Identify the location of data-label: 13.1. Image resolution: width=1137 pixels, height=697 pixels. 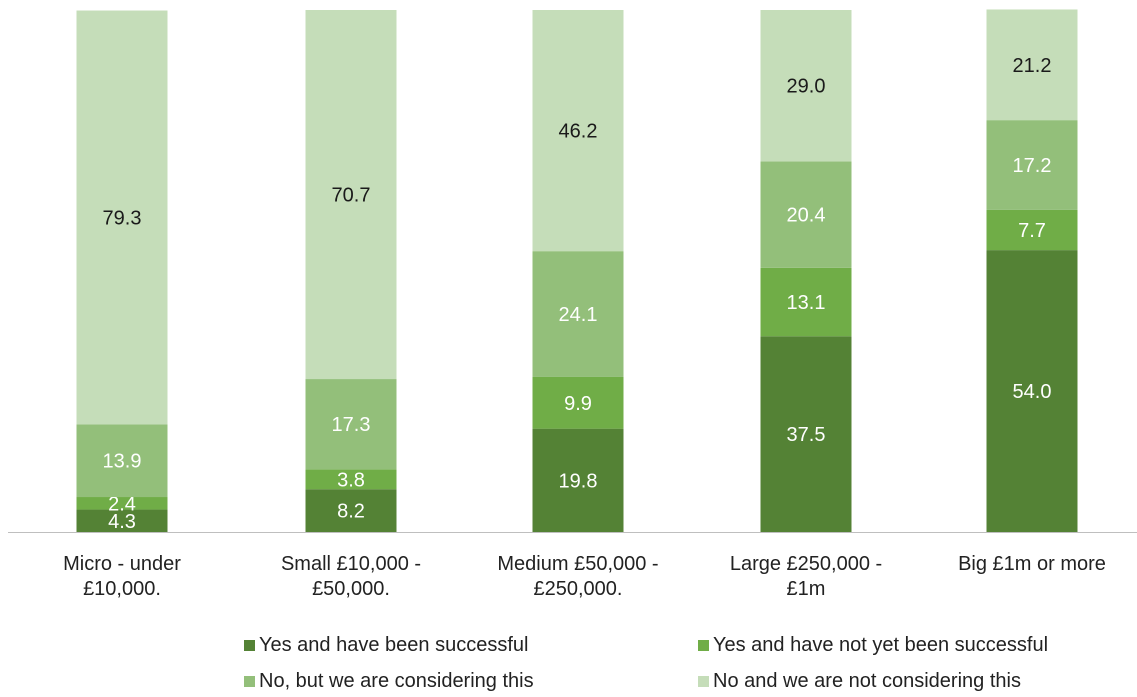
(806, 303).